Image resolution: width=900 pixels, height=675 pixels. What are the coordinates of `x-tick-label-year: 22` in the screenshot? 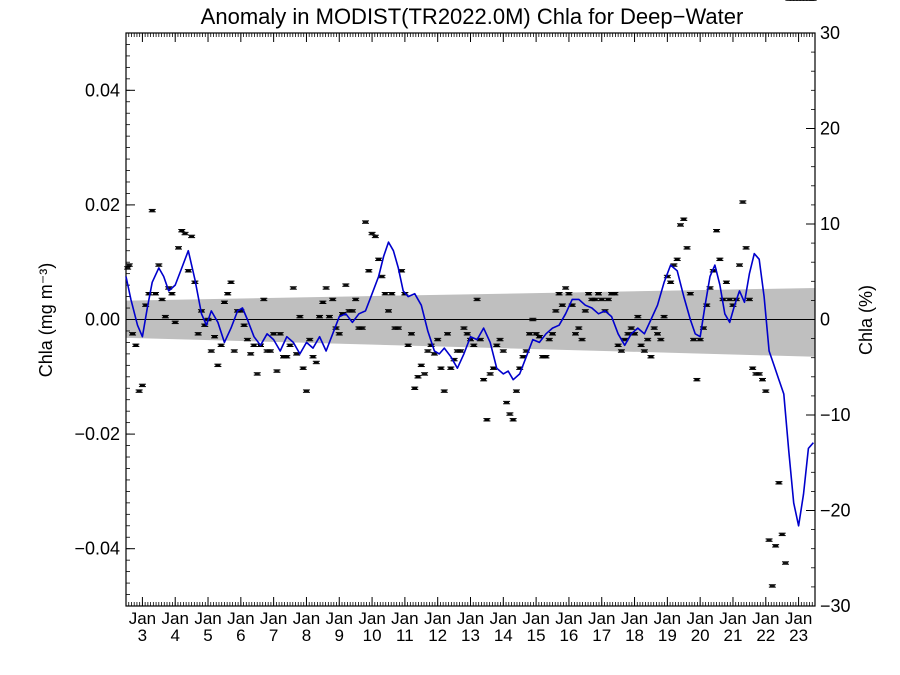 It's located at (765, 635).